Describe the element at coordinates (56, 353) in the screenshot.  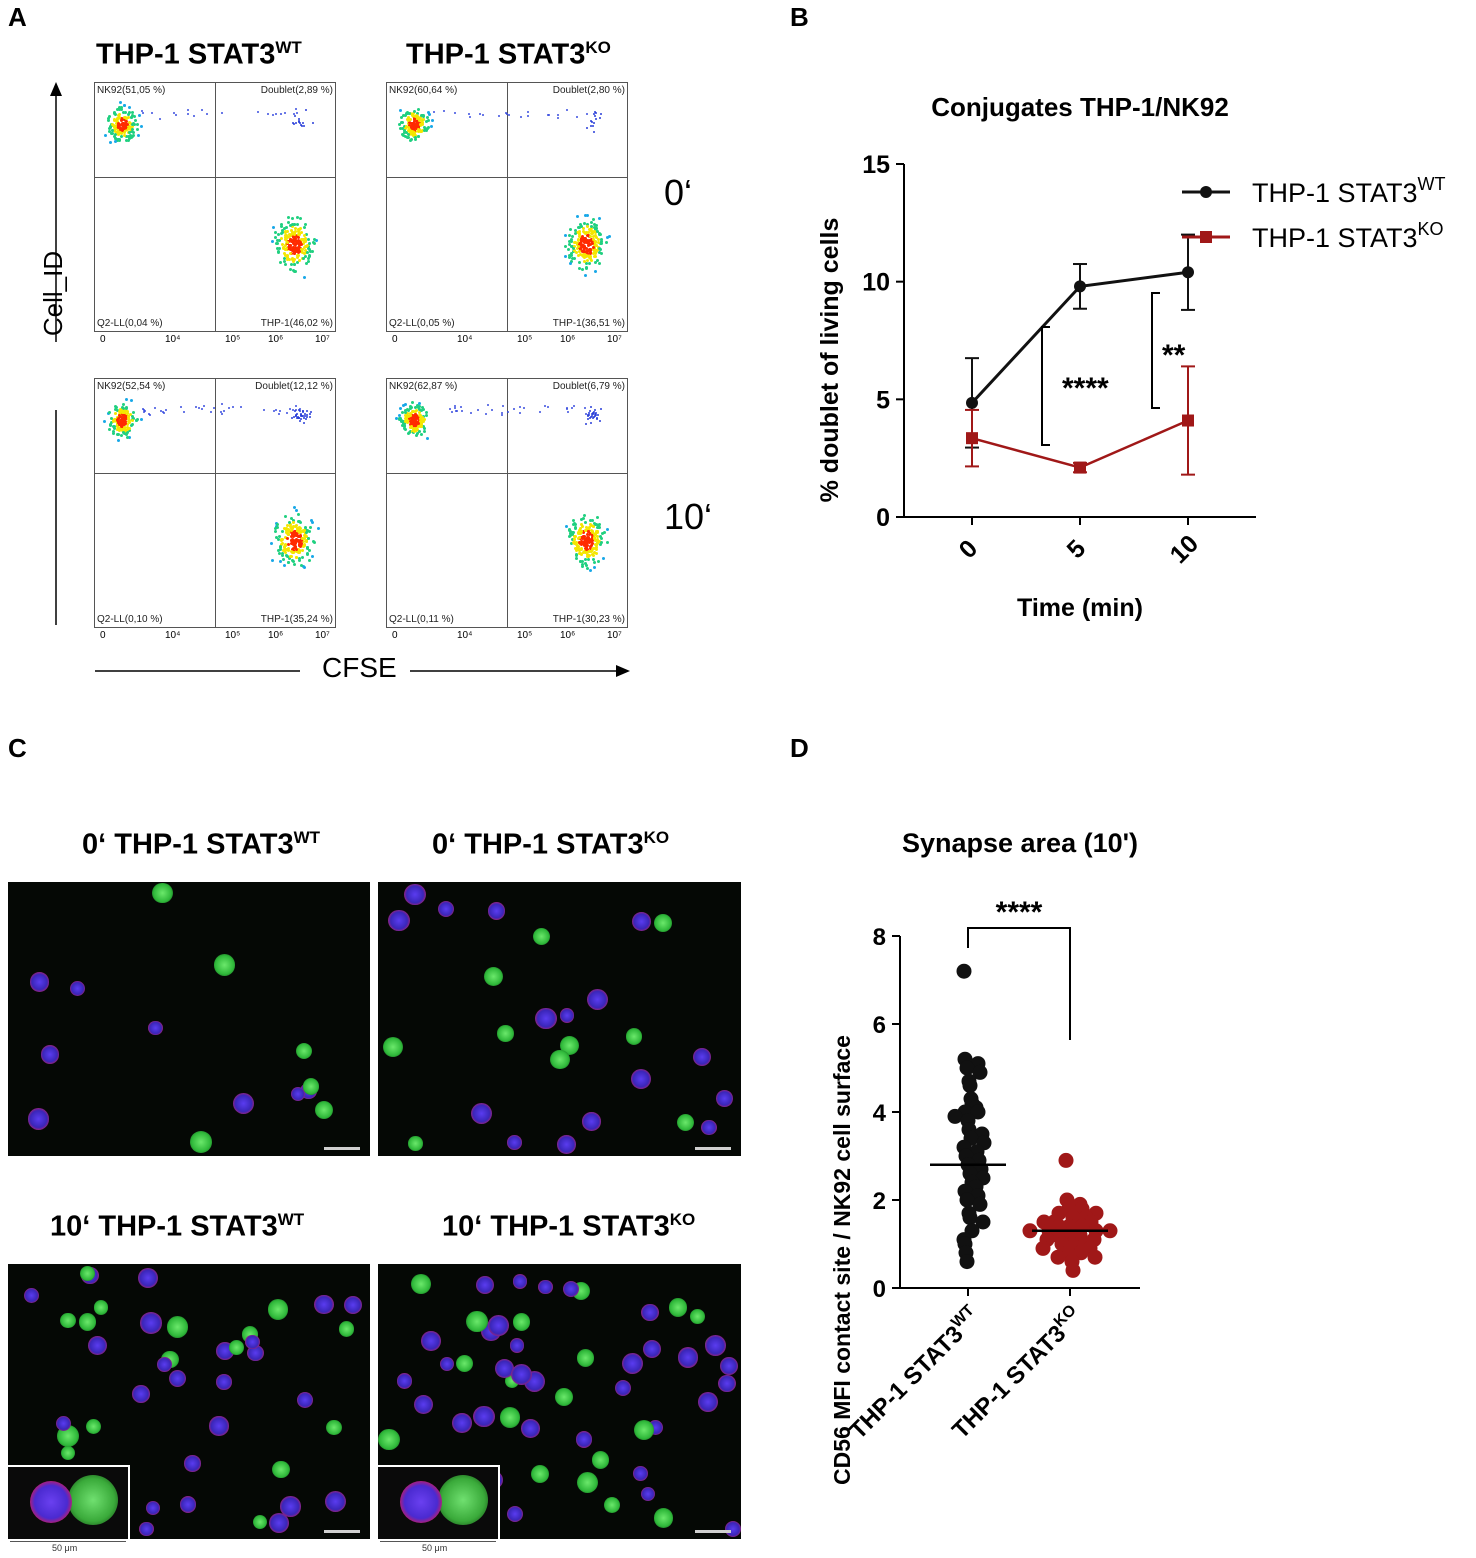
I see `flow-y-axis` at that location.